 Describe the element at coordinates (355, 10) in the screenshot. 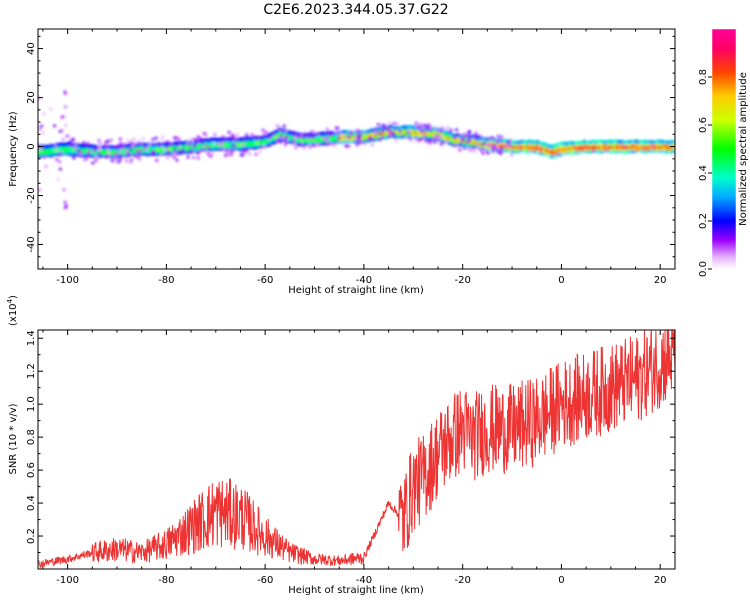

I see `figure-title: C2E6.2023.344.05.37.G22` at that location.